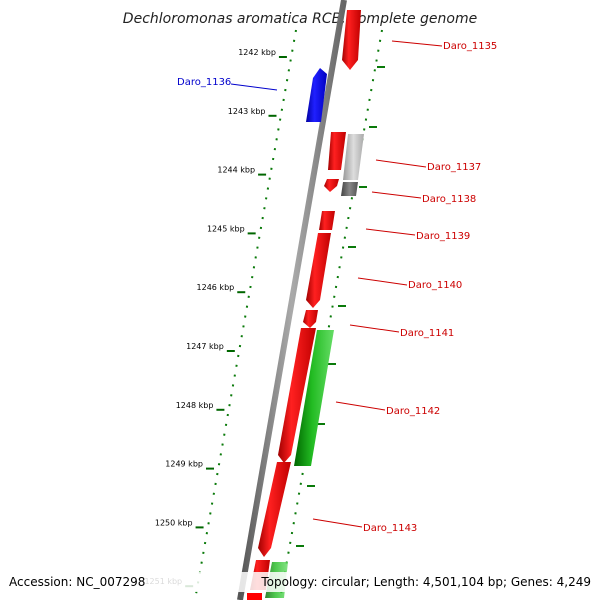  What do you see at coordinates (236, 170) in the screenshot?
I see `ruler-label: 1244 kbp` at bounding box center [236, 170].